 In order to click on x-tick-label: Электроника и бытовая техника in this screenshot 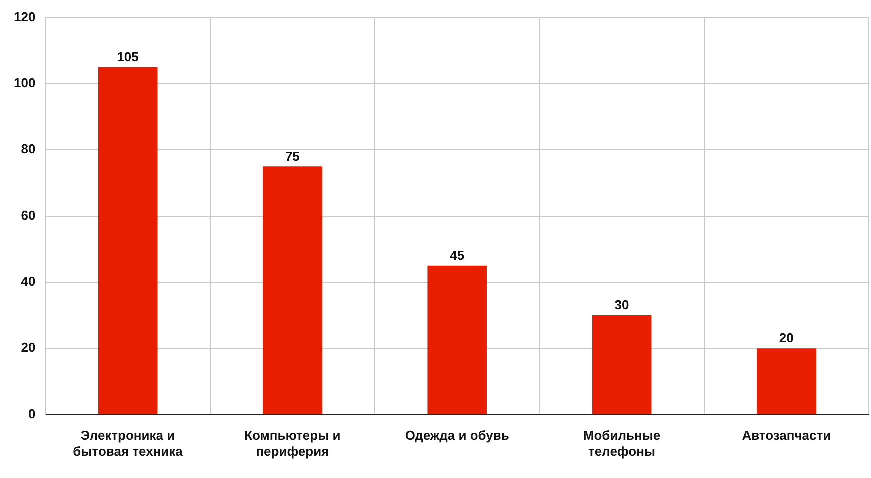, I will do `click(128, 443)`.